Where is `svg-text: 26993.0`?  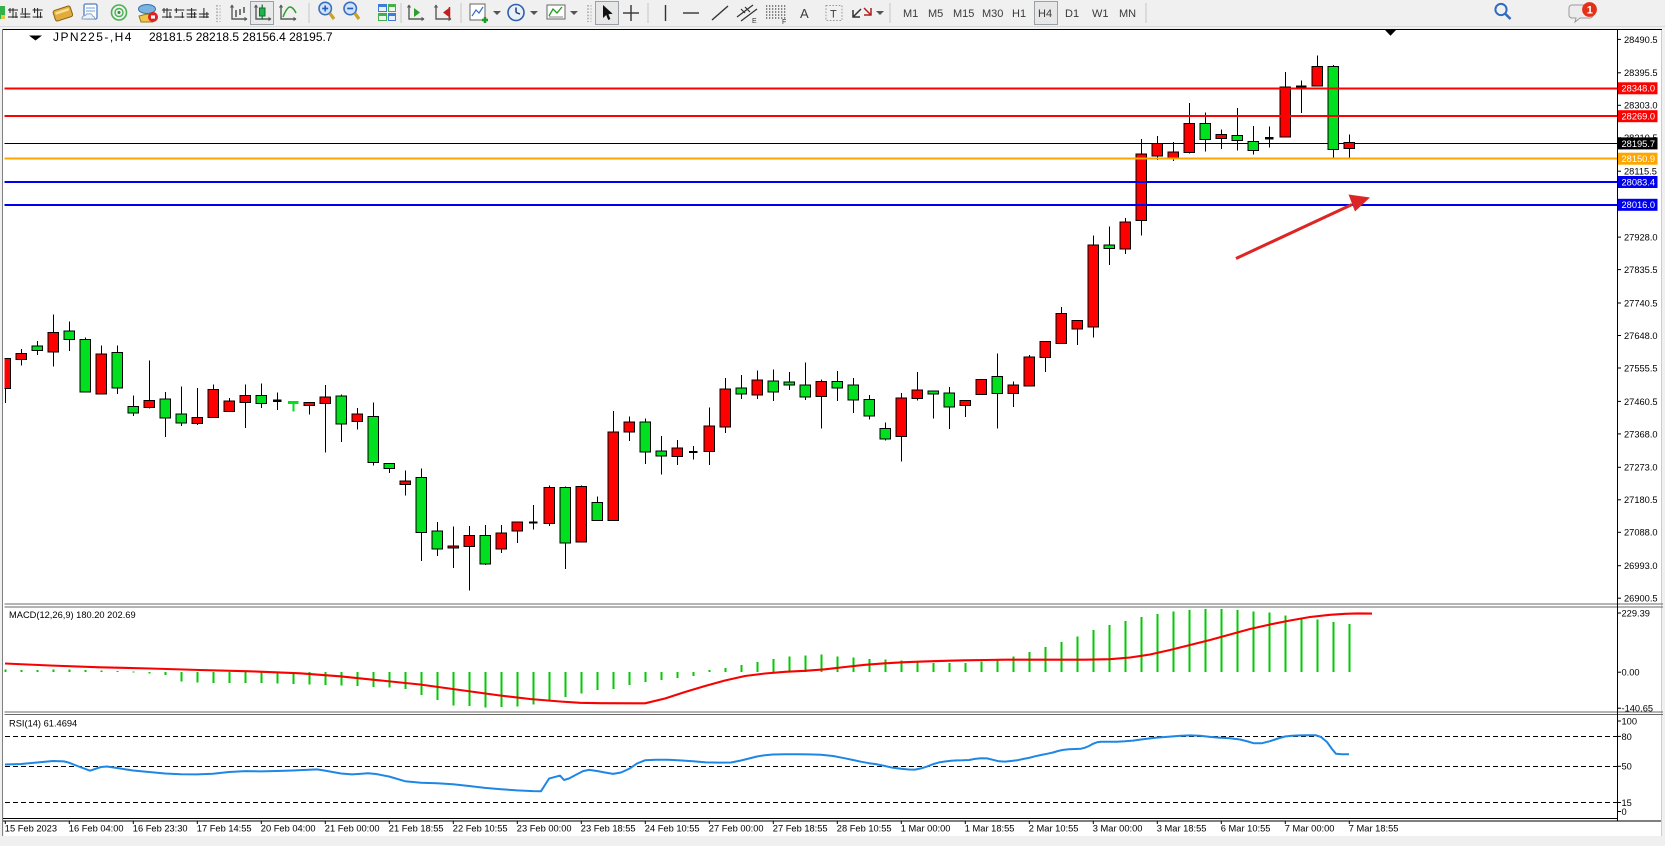
svg-text: 26993.0 is located at coordinates (1641, 566).